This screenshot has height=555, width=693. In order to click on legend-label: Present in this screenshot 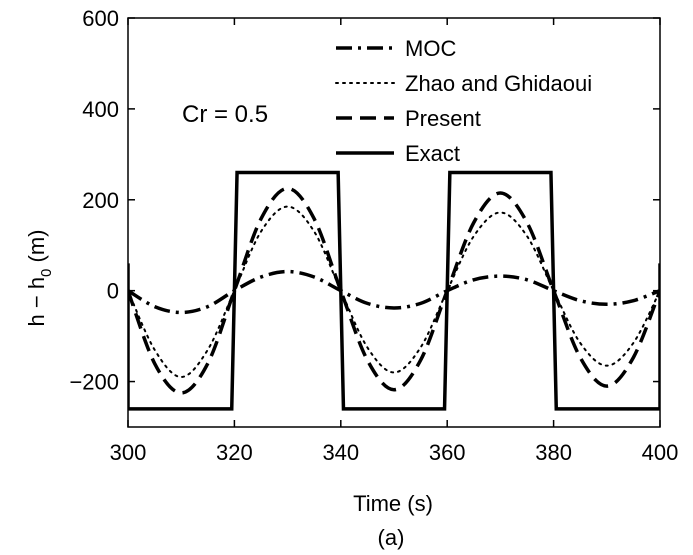, I will do `click(443, 118)`.